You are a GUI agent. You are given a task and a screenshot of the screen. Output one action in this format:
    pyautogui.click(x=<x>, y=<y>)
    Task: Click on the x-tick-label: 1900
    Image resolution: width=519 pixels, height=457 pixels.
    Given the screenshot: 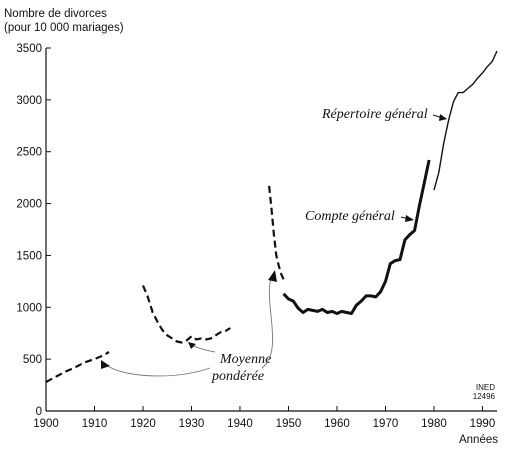 What is the action you would take?
    pyautogui.click(x=46, y=424)
    